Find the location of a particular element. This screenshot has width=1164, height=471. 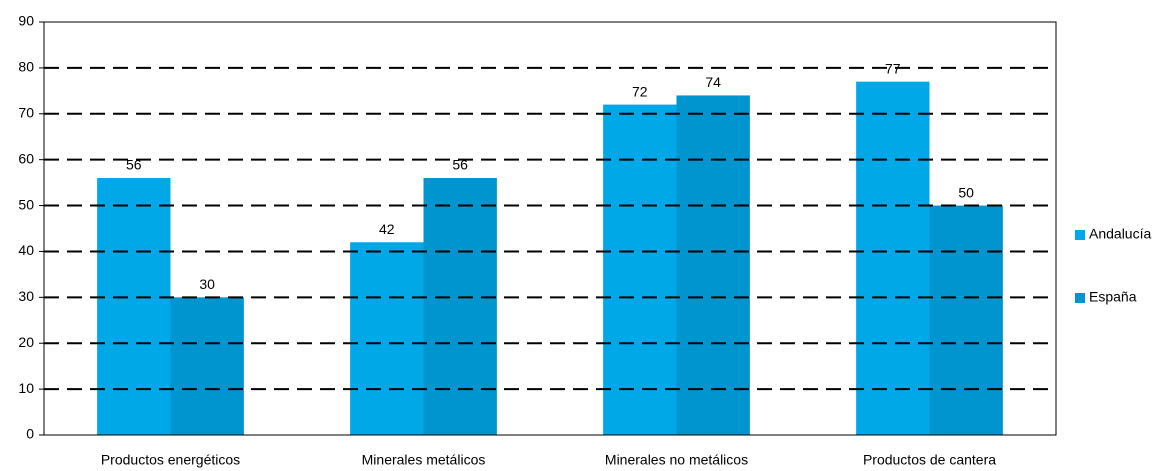

data-label: 77 is located at coordinates (893, 68).